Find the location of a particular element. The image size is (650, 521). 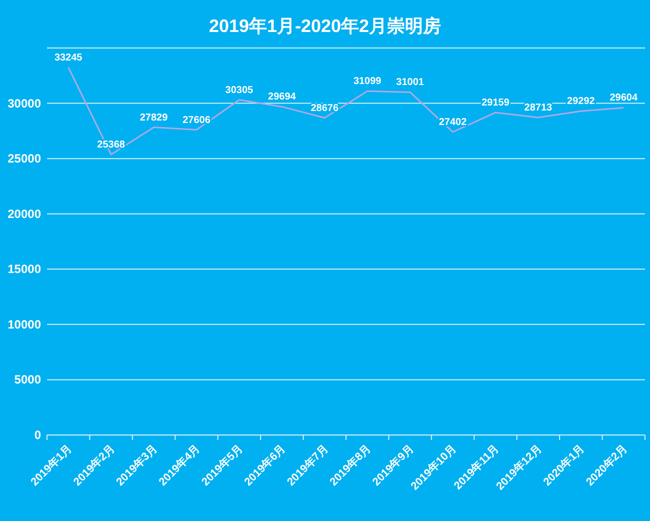

data-label: 29694 is located at coordinates (282, 97).